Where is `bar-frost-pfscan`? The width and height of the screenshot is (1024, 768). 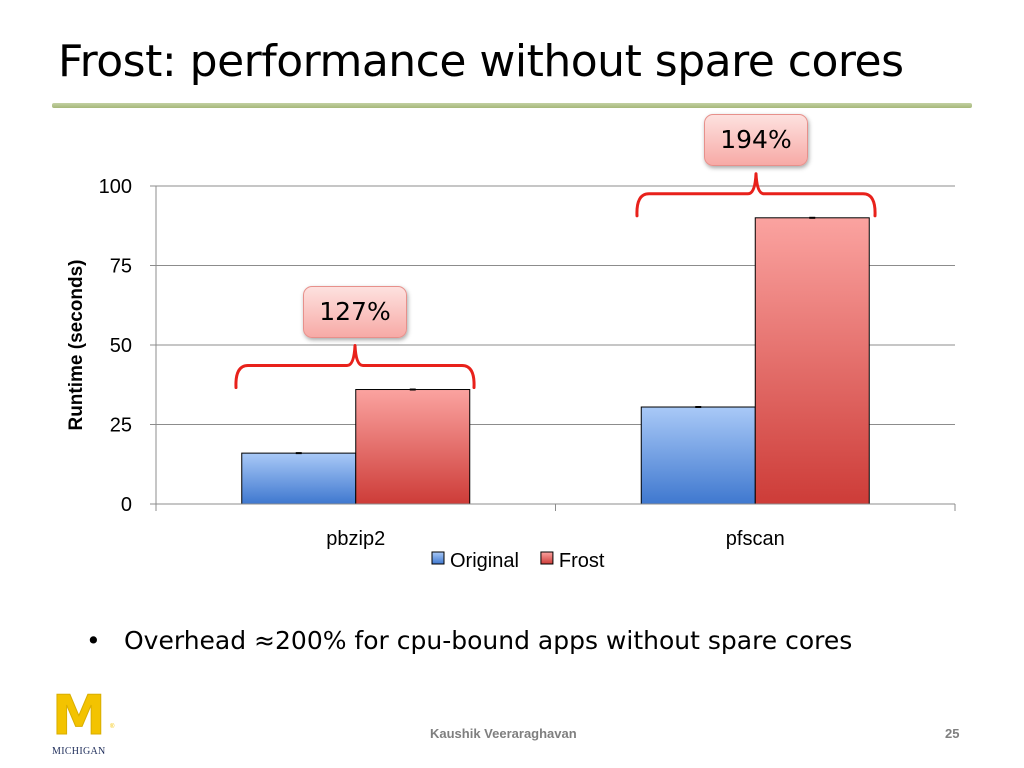 bar-frost-pfscan is located at coordinates (812, 361).